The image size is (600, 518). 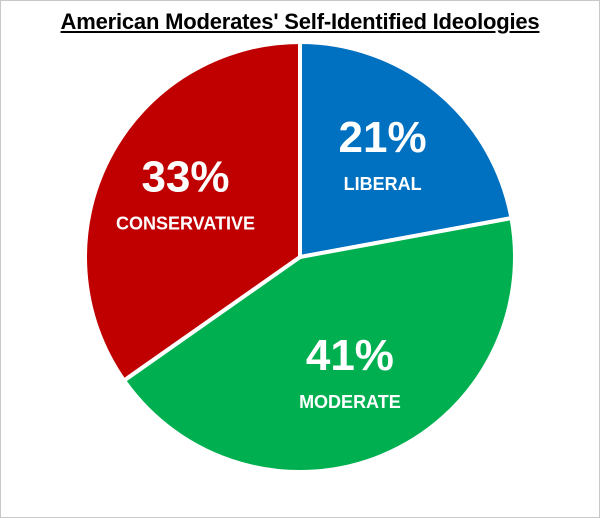 What do you see at coordinates (350, 402) in the screenshot?
I see `slice-label-moderate: MODERATE` at bounding box center [350, 402].